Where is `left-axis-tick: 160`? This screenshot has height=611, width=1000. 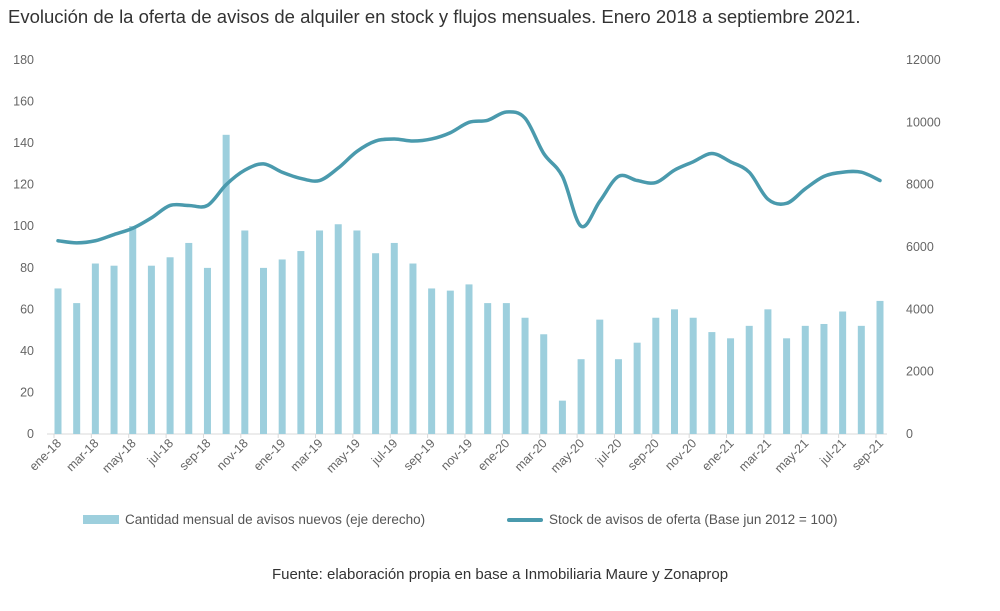
left-axis-tick: 160 is located at coordinates (23, 102).